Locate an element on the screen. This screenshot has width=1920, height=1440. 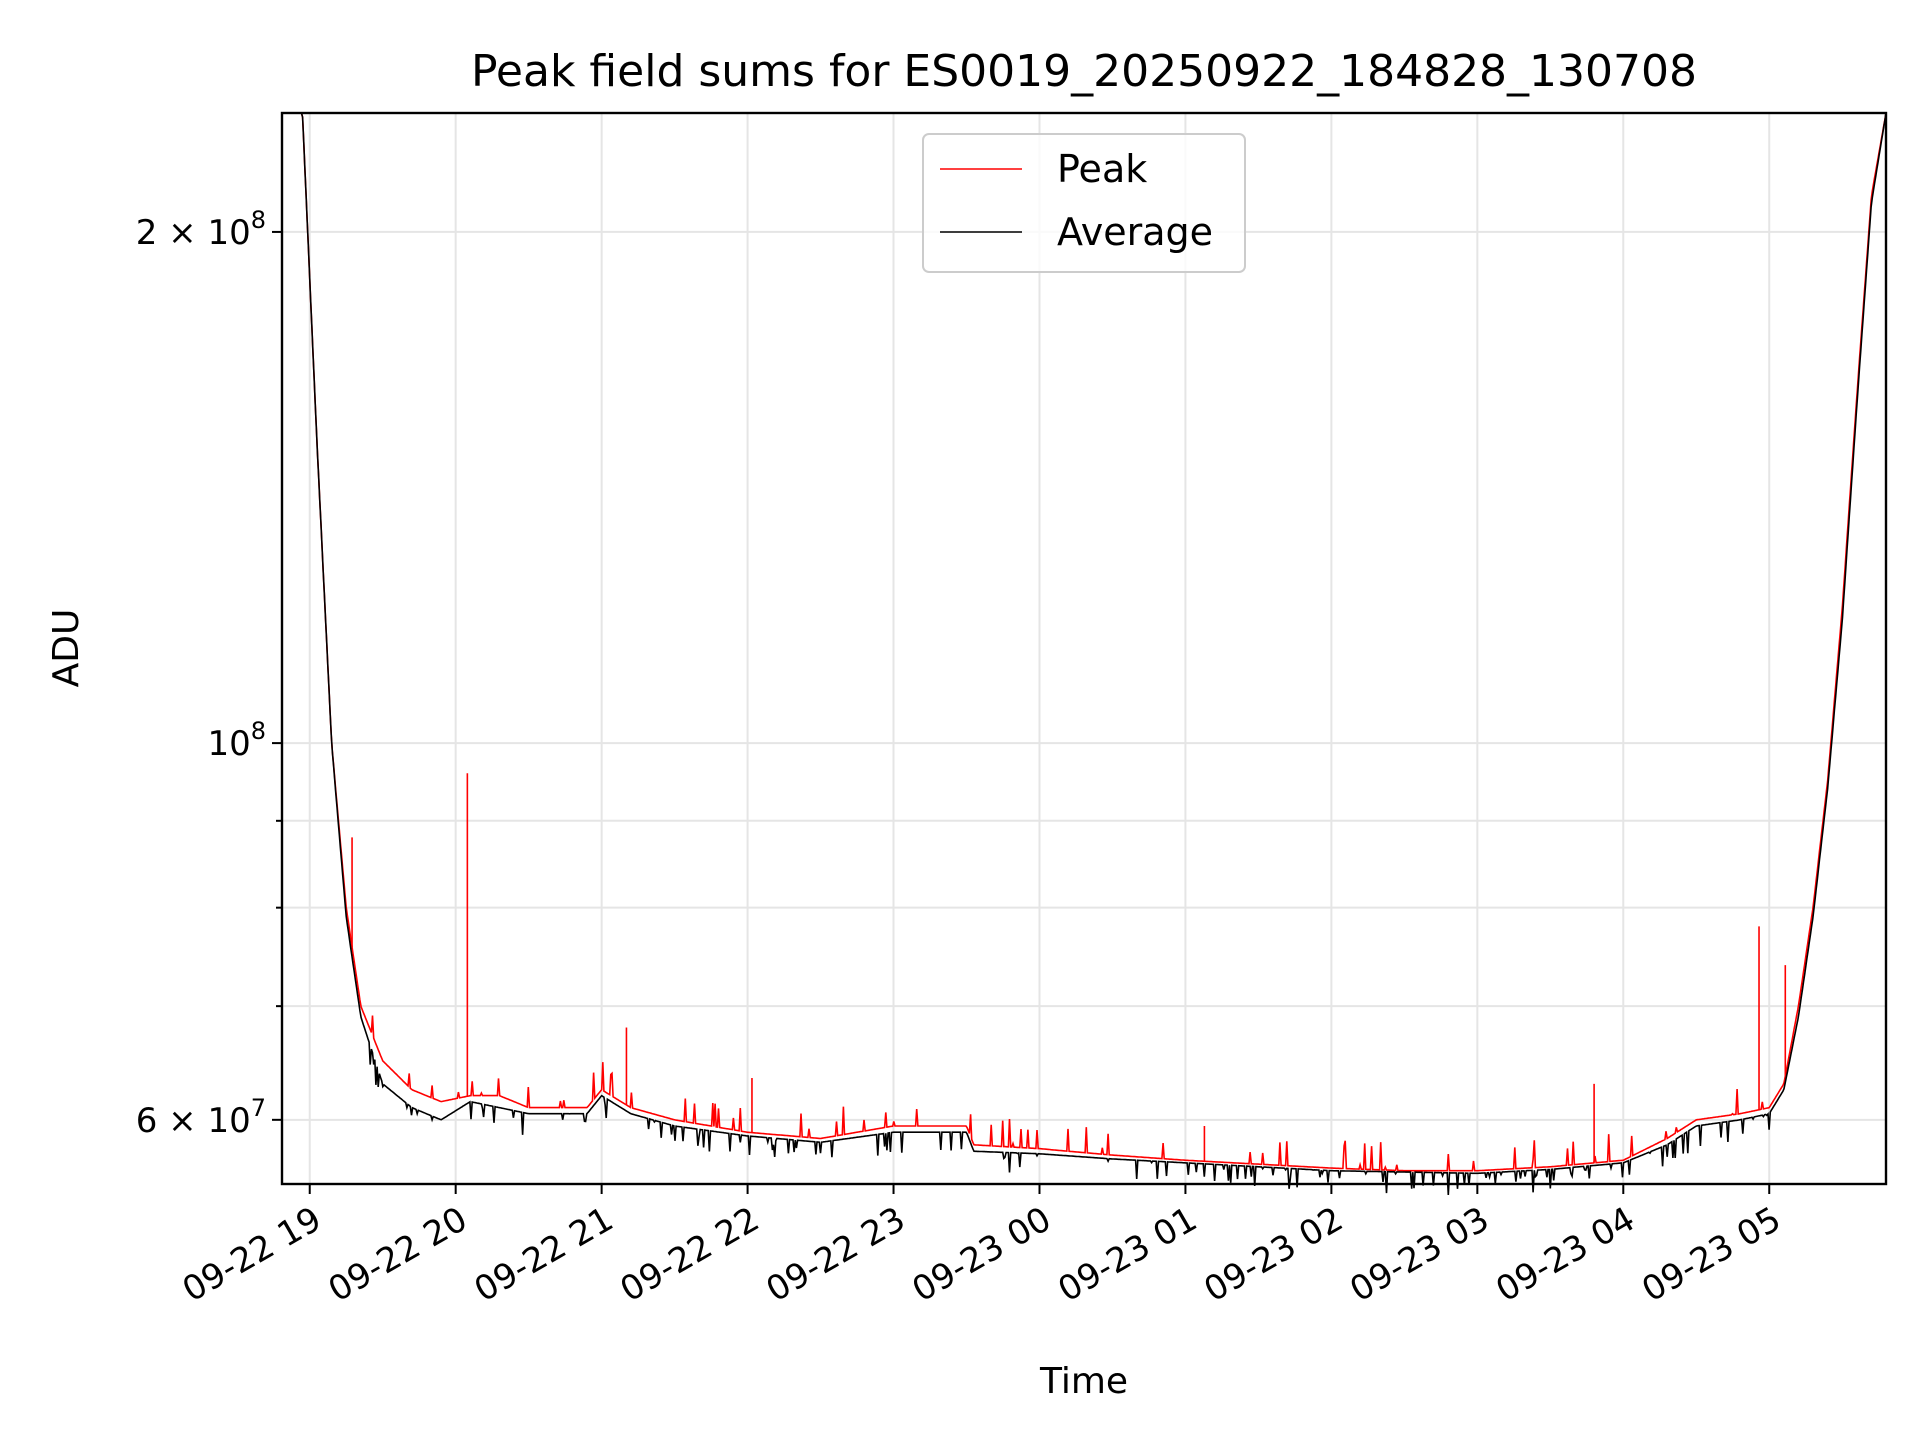
y-axis-label: ADU is located at coordinates (66, 648).